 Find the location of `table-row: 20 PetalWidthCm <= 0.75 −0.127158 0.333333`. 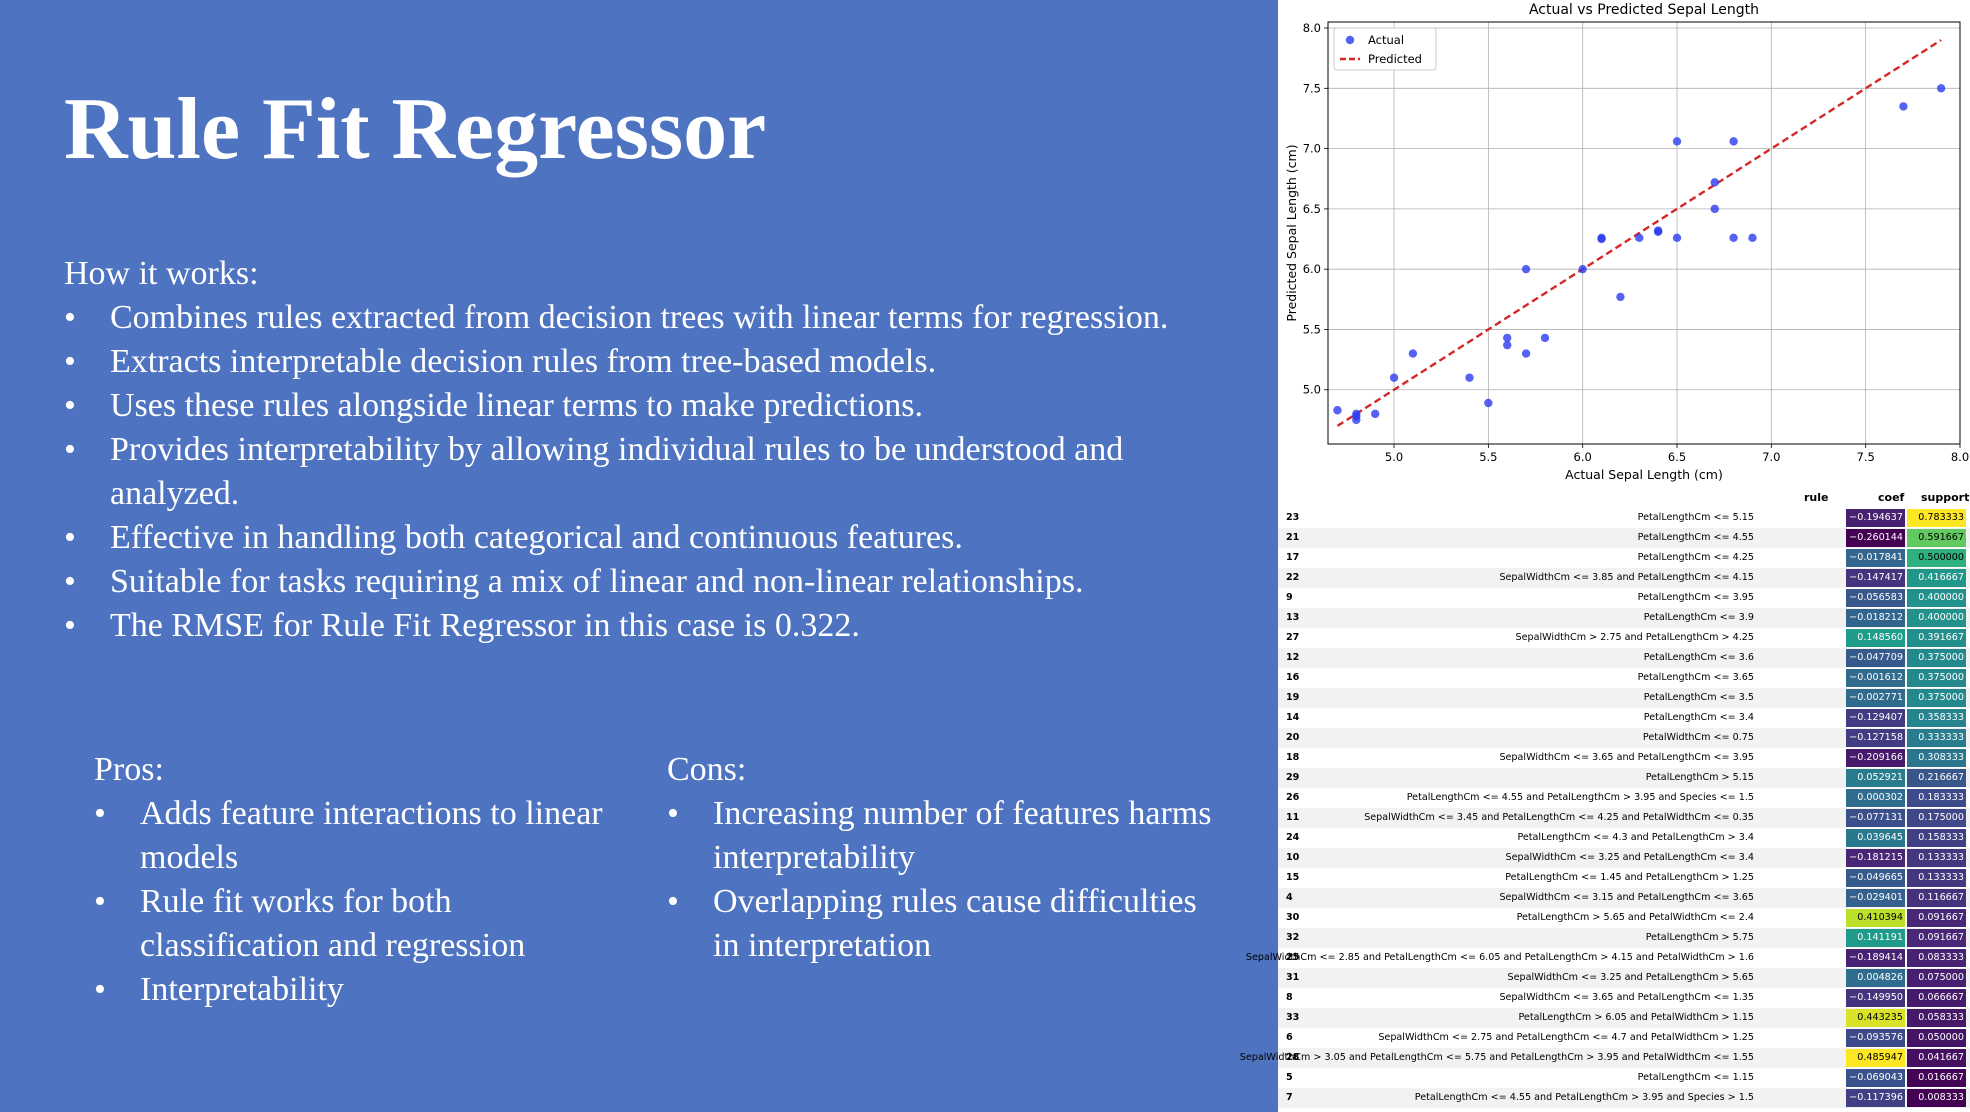

table-row: 20 PetalWidthCm <= 0.75 −0.127158 0.333333 is located at coordinates (1624, 738).